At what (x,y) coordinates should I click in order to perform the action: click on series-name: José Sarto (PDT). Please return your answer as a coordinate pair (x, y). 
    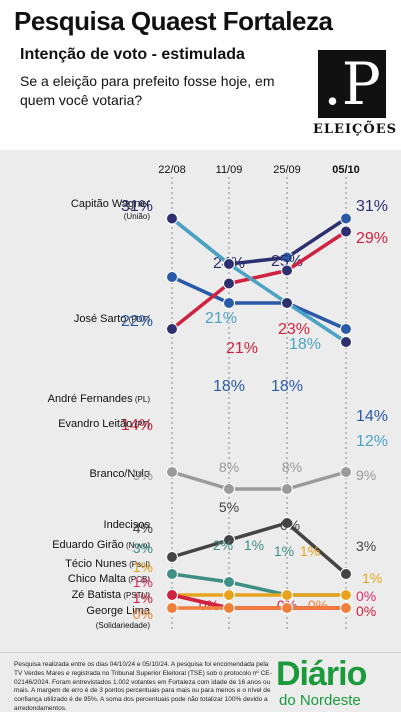
    Looking at the image, I should click on (112, 319).